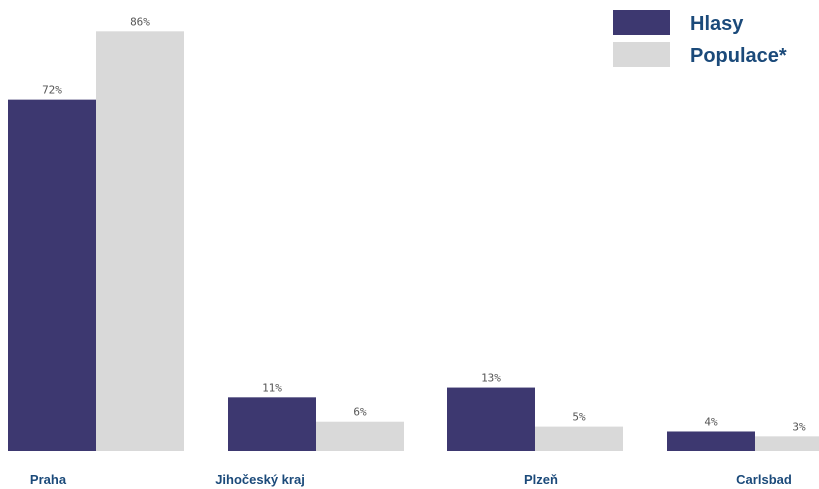 This screenshot has width=819, height=489. What do you see at coordinates (700, 38) in the screenshot?
I see `legend: Hlasy Populace*` at bounding box center [700, 38].